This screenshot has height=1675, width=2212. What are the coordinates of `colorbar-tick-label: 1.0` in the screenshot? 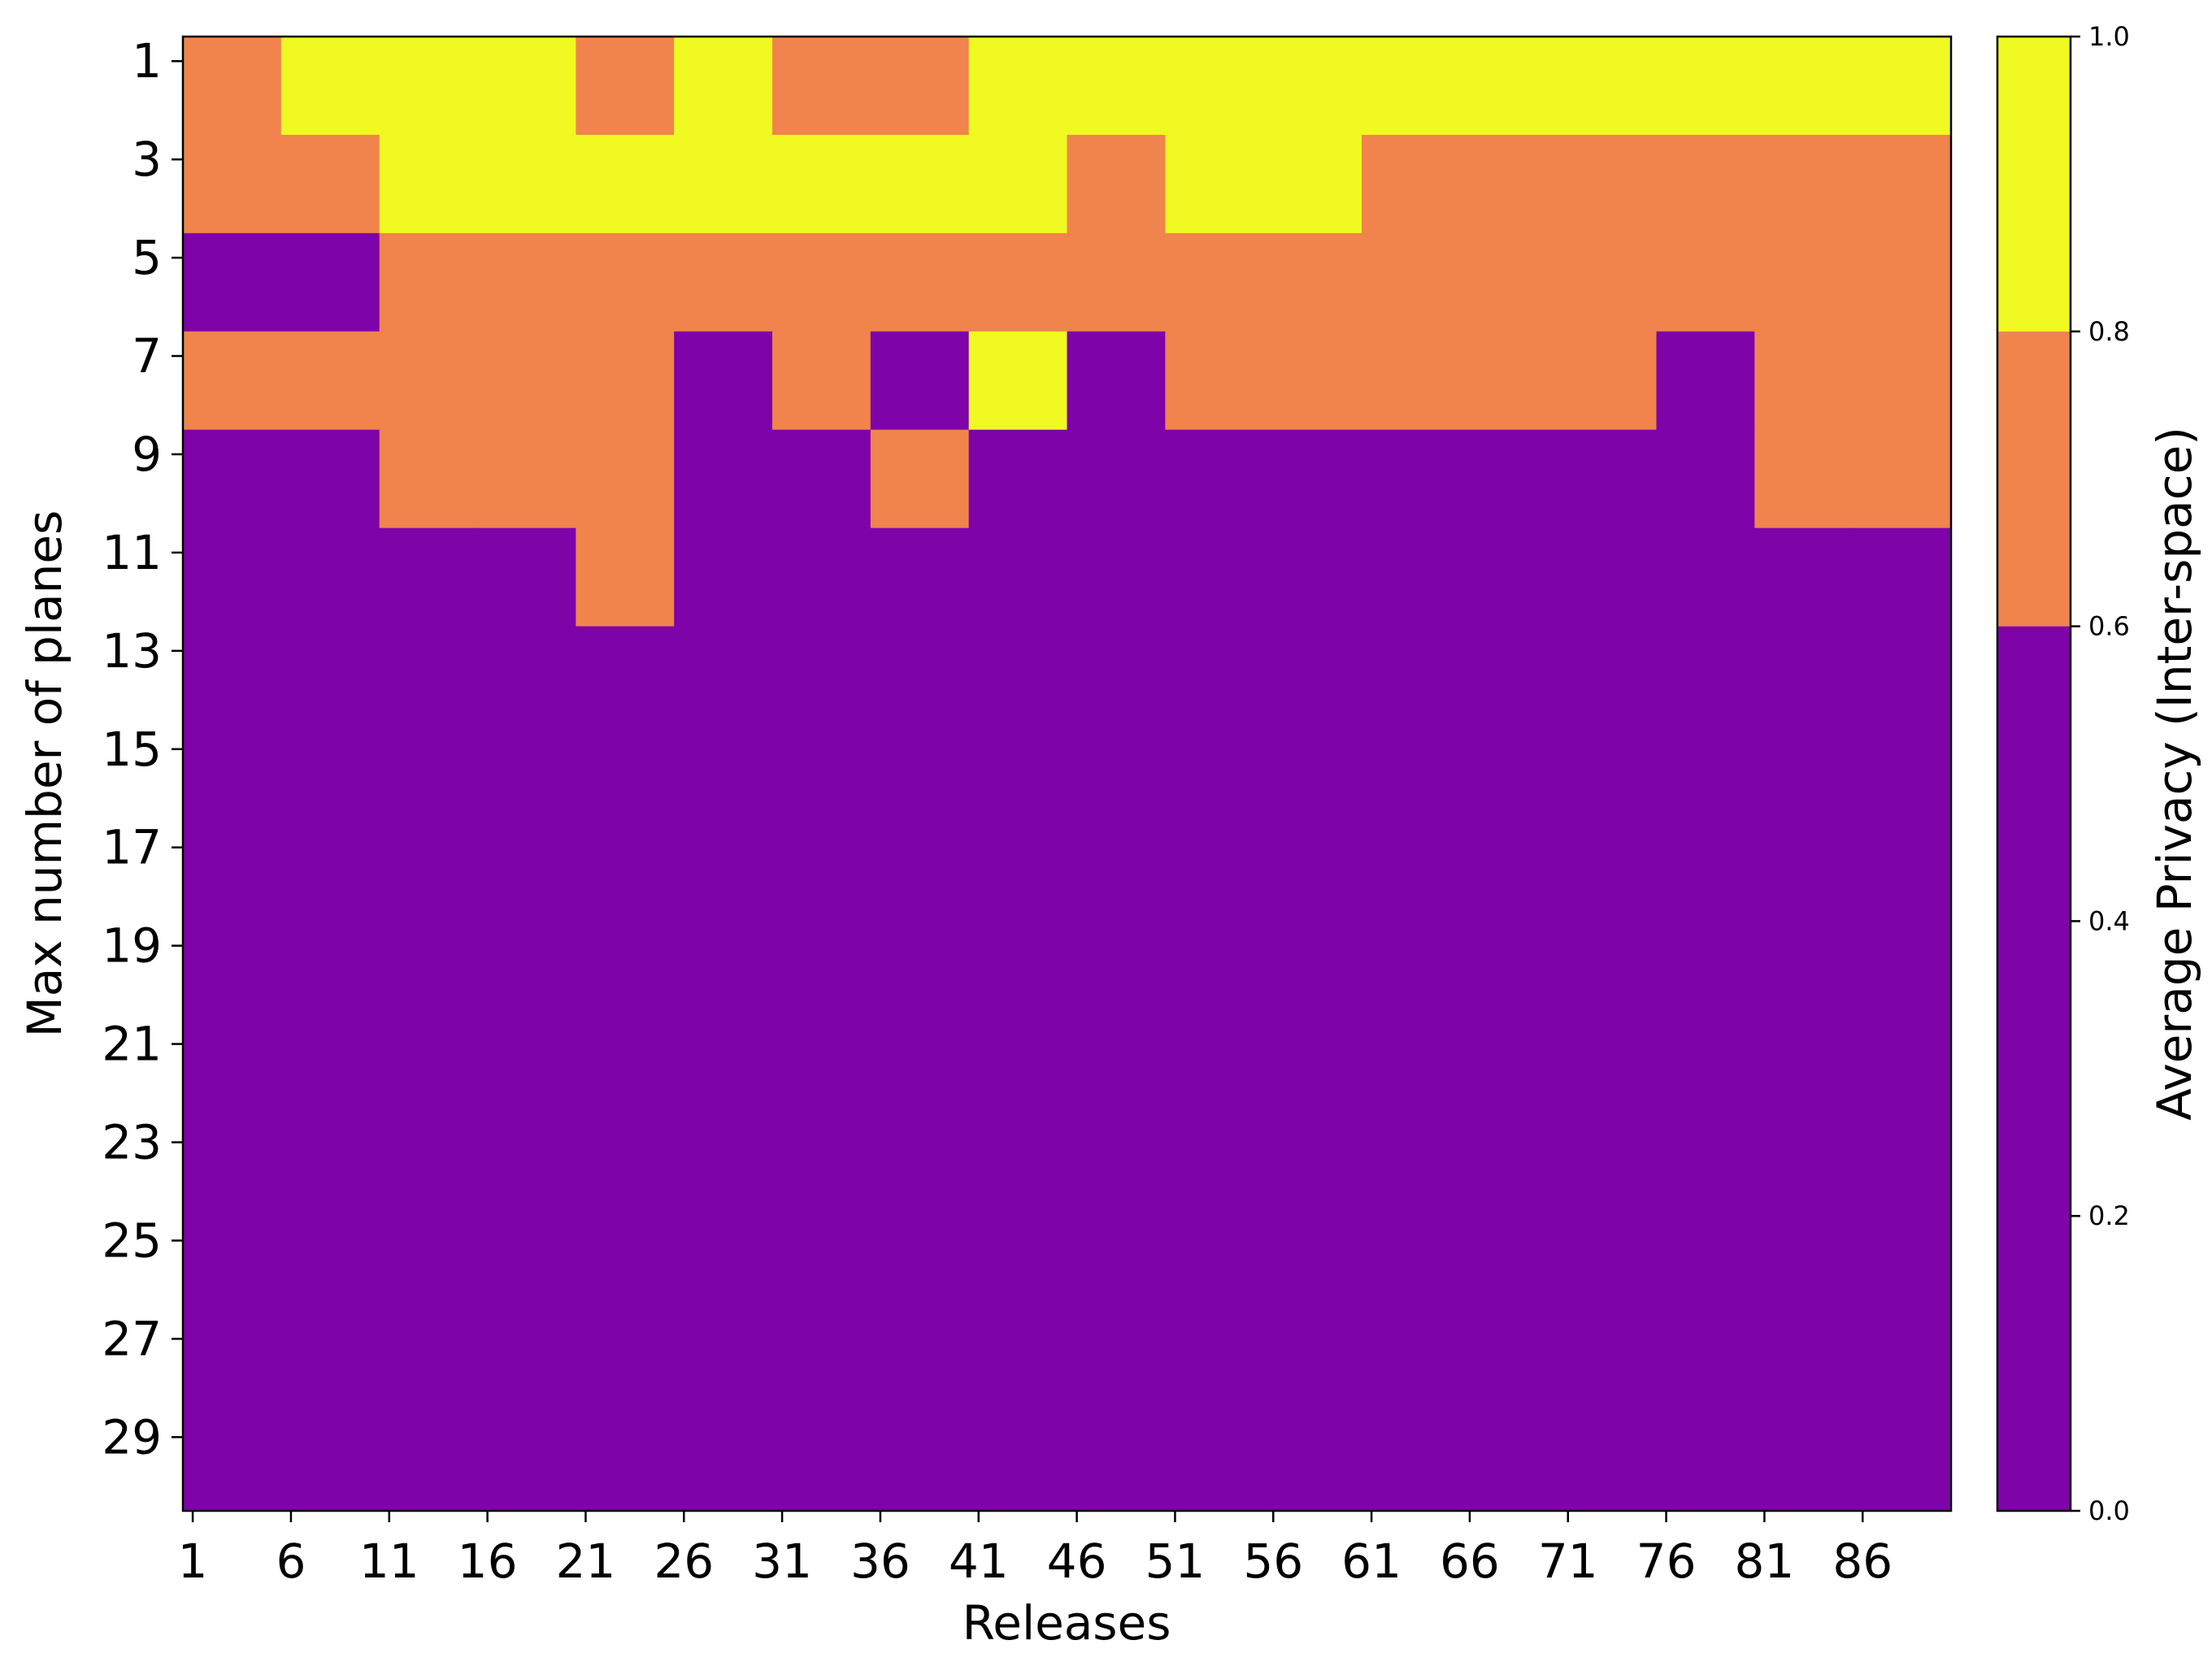 It's located at (2109, 36).